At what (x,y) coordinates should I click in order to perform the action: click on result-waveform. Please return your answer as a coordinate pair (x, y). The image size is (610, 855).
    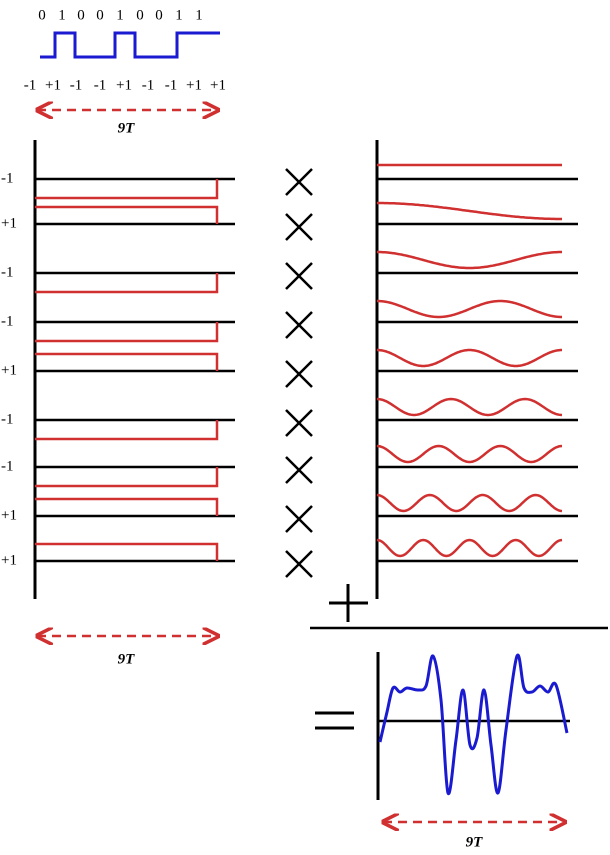
    Looking at the image, I should click on (473, 724).